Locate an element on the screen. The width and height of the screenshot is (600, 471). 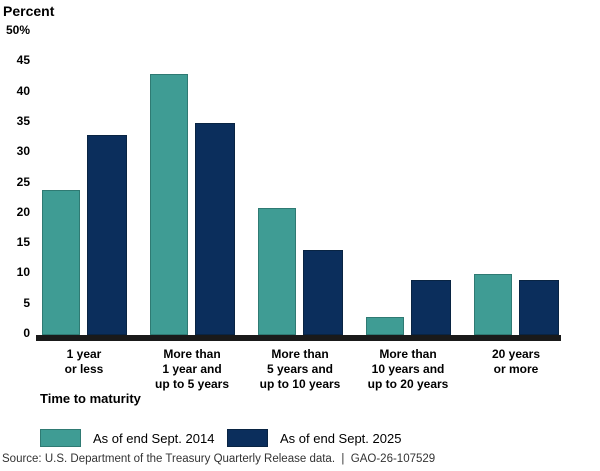
x-tick-label: 20 years or more is located at coordinates (516, 362).